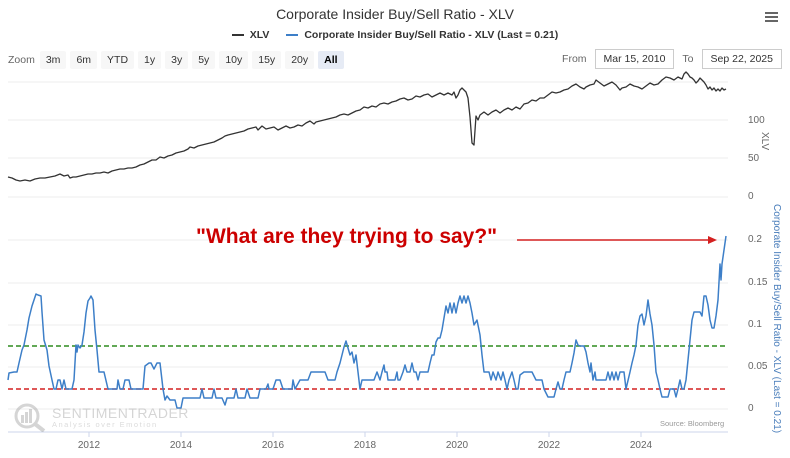 This screenshot has width=790, height=458. What do you see at coordinates (105, 424) in the screenshot?
I see `watermark-tagline: Analysis over Emotion` at bounding box center [105, 424].